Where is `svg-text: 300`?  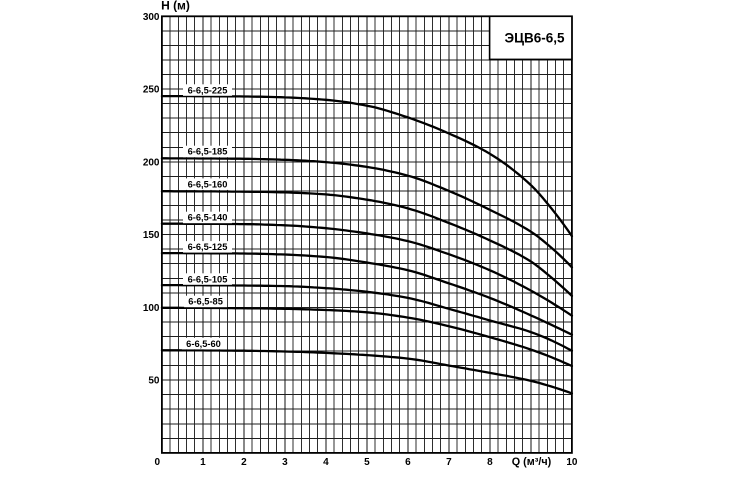
svg-text: 300 is located at coordinates (151, 17).